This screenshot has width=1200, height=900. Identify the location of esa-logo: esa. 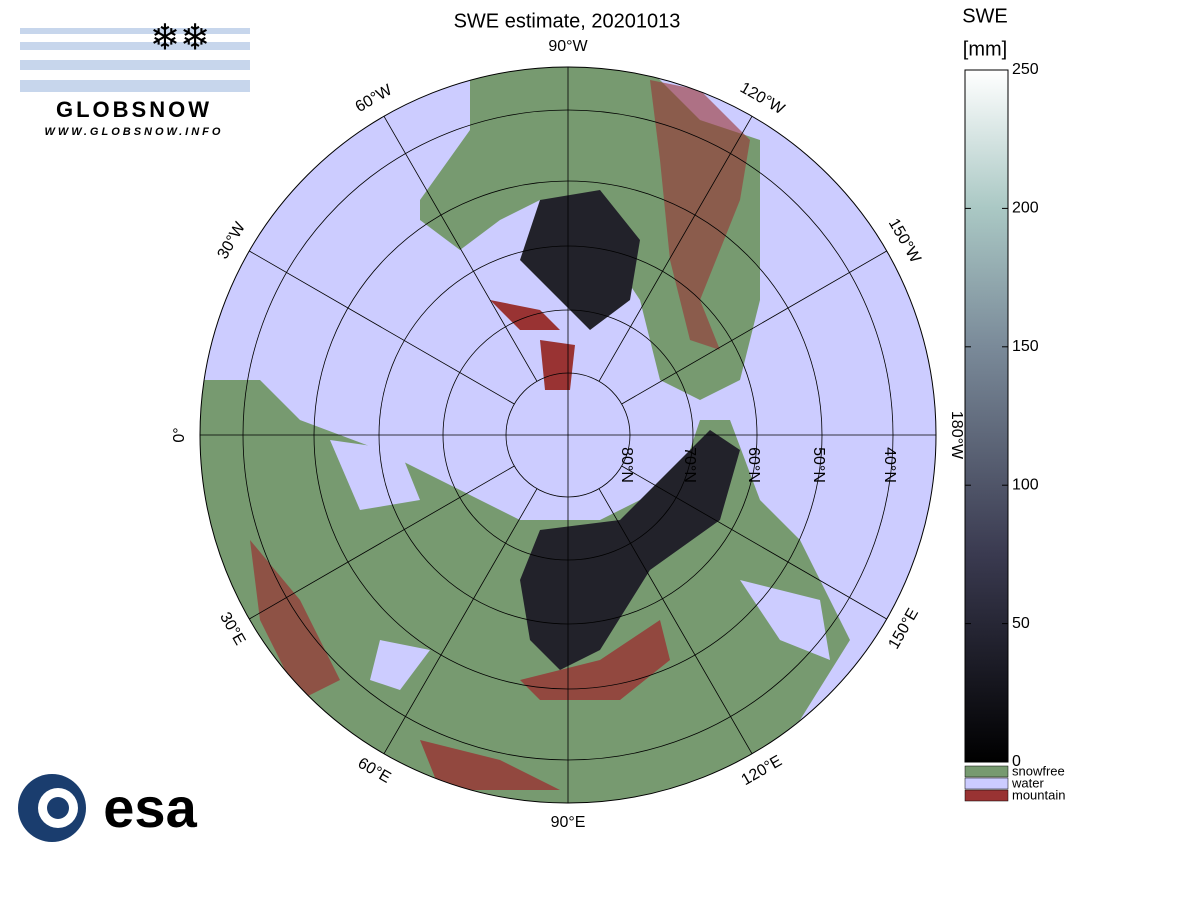
(108, 808).